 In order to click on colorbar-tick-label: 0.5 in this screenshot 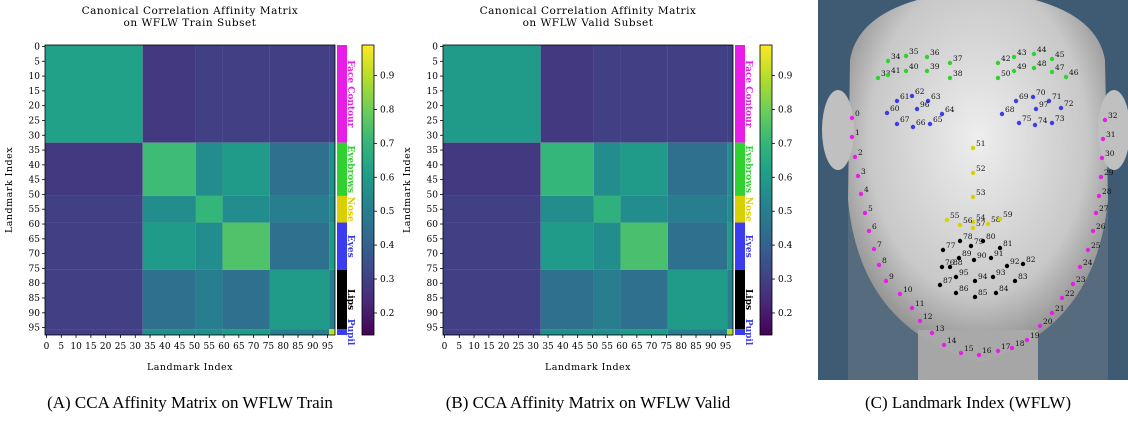, I will do `click(785, 212)`.